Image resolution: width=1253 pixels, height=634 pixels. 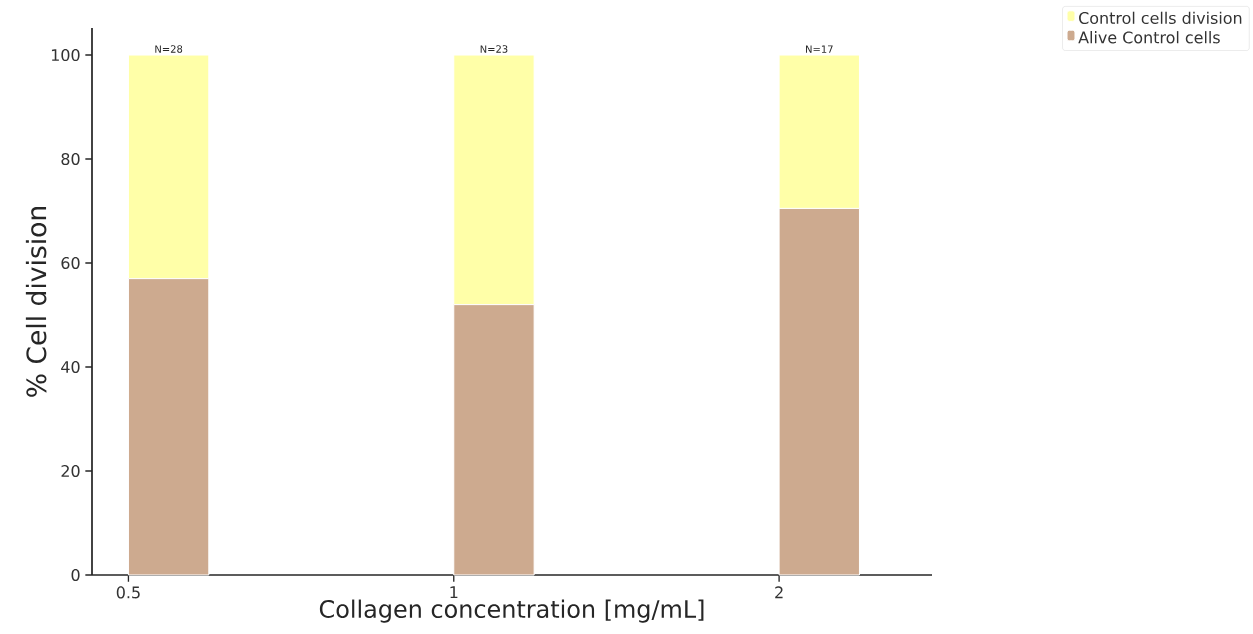 What do you see at coordinates (70, 159) in the screenshot?
I see `y-tick-label: 80` at bounding box center [70, 159].